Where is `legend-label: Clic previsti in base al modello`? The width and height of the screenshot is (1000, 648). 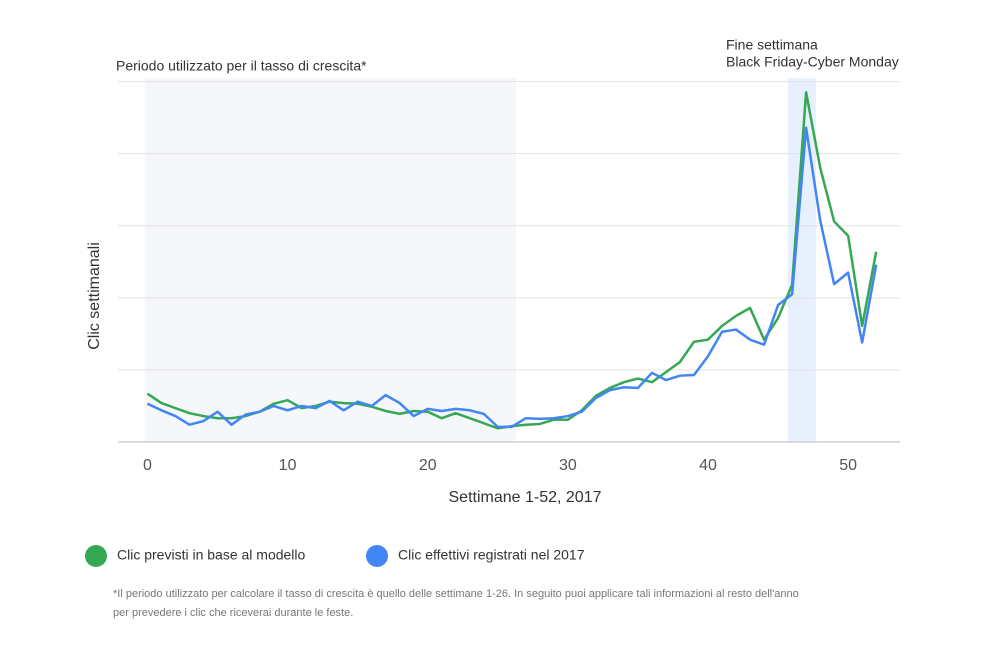 legend-label: Clic previsti in base al modello is located at coordinates (211, 555).